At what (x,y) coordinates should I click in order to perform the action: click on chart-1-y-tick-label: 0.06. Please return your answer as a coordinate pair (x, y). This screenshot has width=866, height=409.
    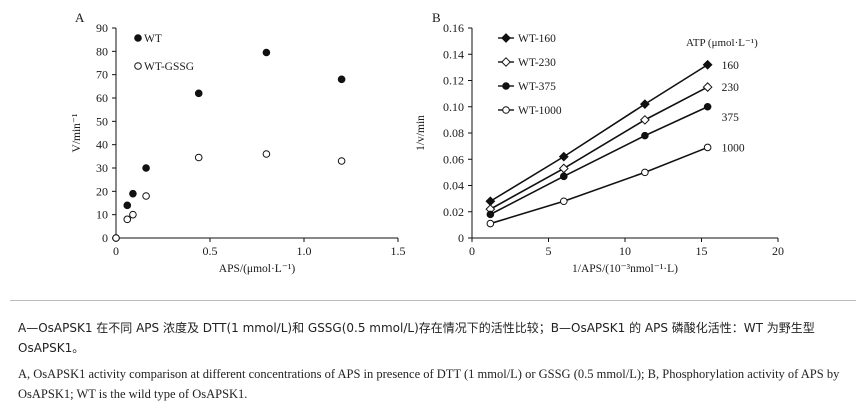
    Looking at the image, I should click on (453, 159).